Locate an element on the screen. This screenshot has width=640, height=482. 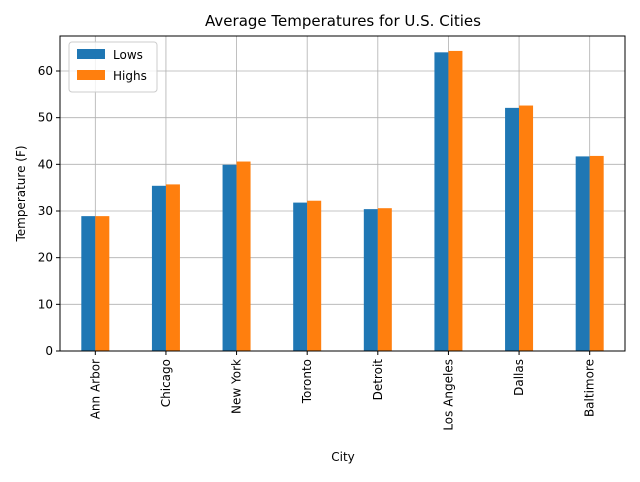
y-tick-label: 50 is located at coordinates (45, 118).